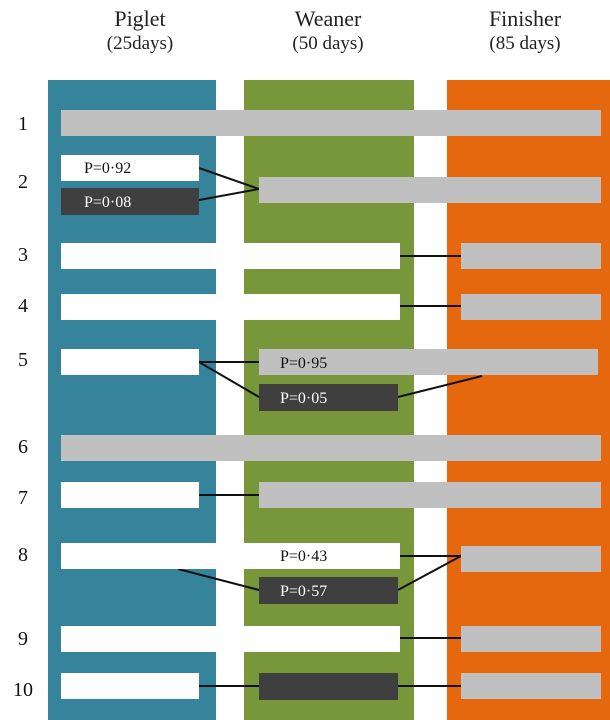 This screenshot has width=610, height=720. What do you see at coordinates (304, 591) in the screenshot?
I see `row8-prob-bottom: P=0·57` at bounding box center [304, 591].